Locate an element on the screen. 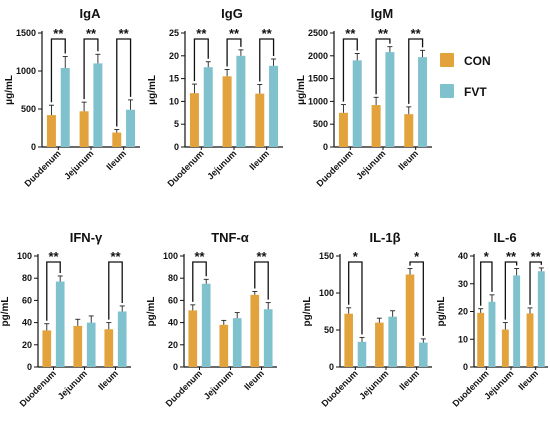  y-axis-label-igg: μg/mL is located at coordinates (152, 90).